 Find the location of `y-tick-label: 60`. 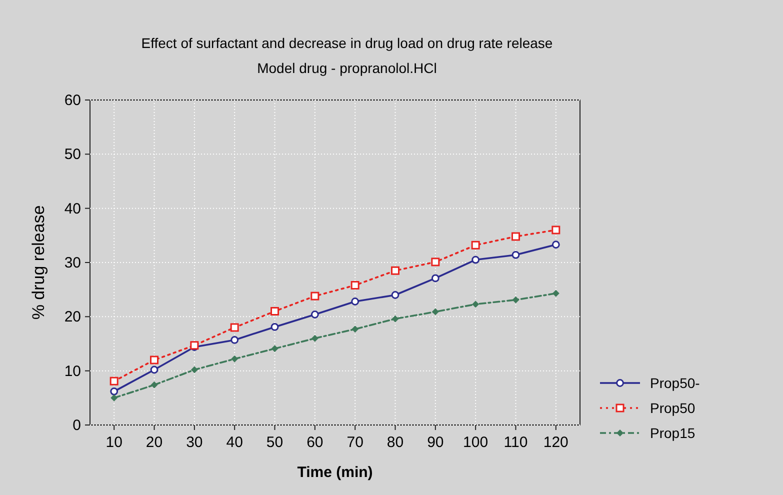

y-tick-label: 60 is located at coordinates (72, 100).